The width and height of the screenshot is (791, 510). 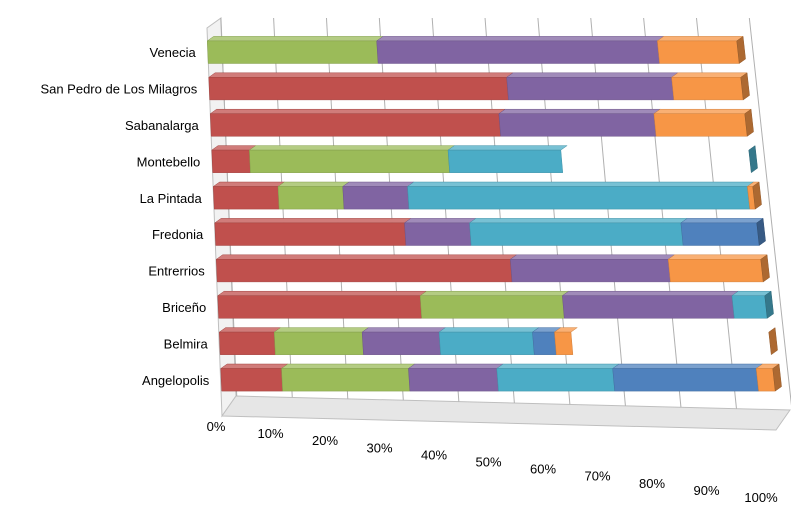 I want to click on x-tick-label: 0%, so click(x=216, y=426).